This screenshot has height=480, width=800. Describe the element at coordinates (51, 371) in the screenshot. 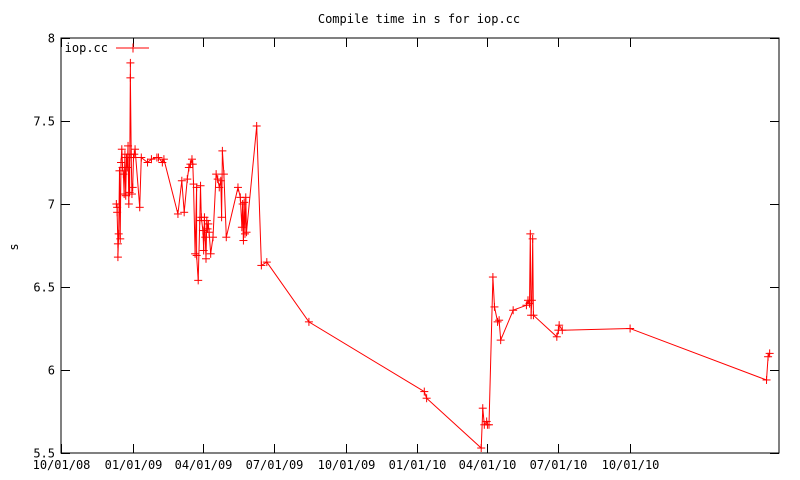

I see `y-tick-label: 6` at that location.